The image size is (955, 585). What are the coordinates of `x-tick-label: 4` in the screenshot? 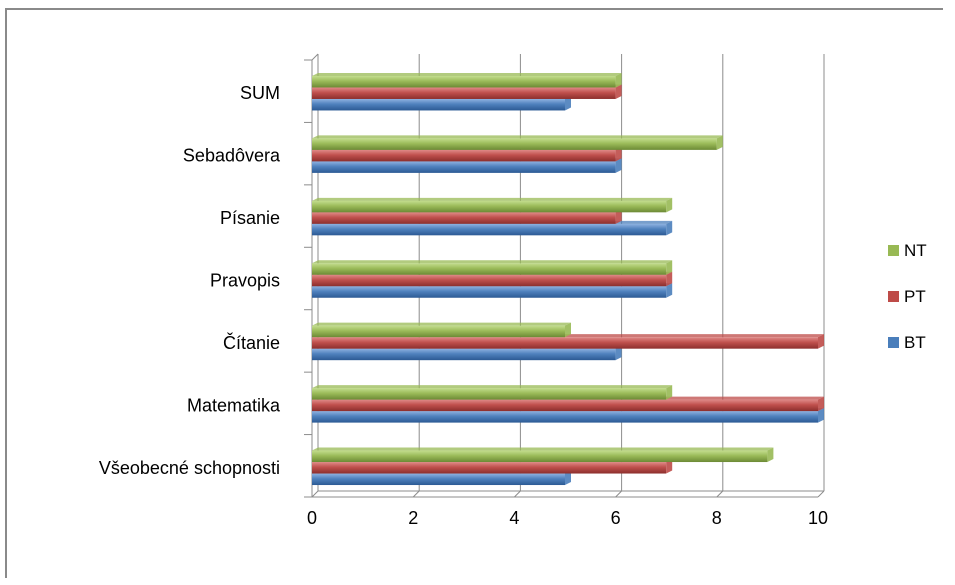 It's located at (514, 518).